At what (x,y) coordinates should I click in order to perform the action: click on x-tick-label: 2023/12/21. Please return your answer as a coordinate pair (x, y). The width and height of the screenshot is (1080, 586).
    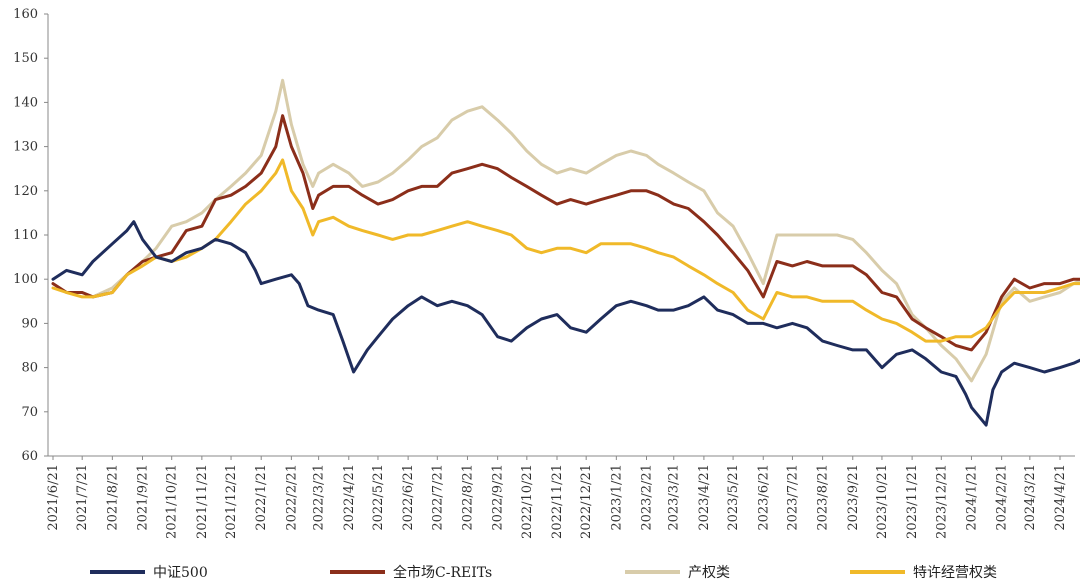
    Looking at the image, I should click on (941, 501).